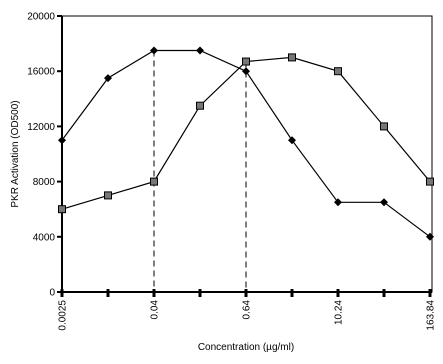 The height and width of the screenshot is (364, 443). What do you see at coordinates (52, 293) in the screenshot?
I see `y-tick-label: 0` at bounding box center [52, 293].